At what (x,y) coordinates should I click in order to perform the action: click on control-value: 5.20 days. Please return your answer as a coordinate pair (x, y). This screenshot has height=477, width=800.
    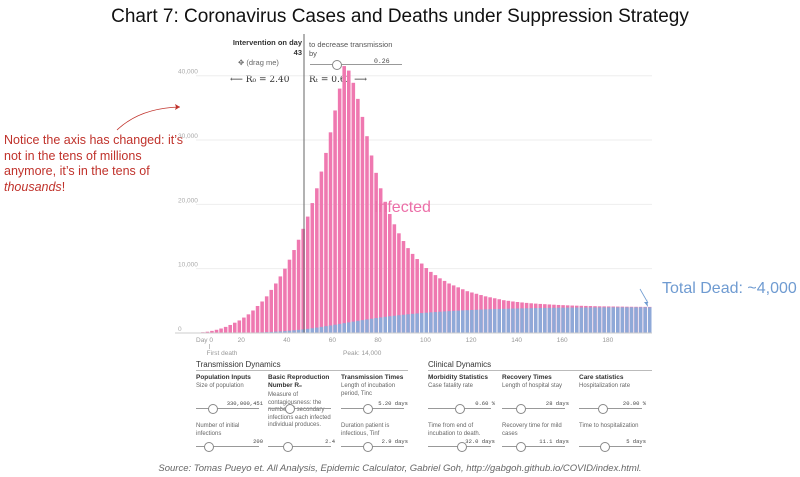
    Looking at the image, I should click on (393, 403).